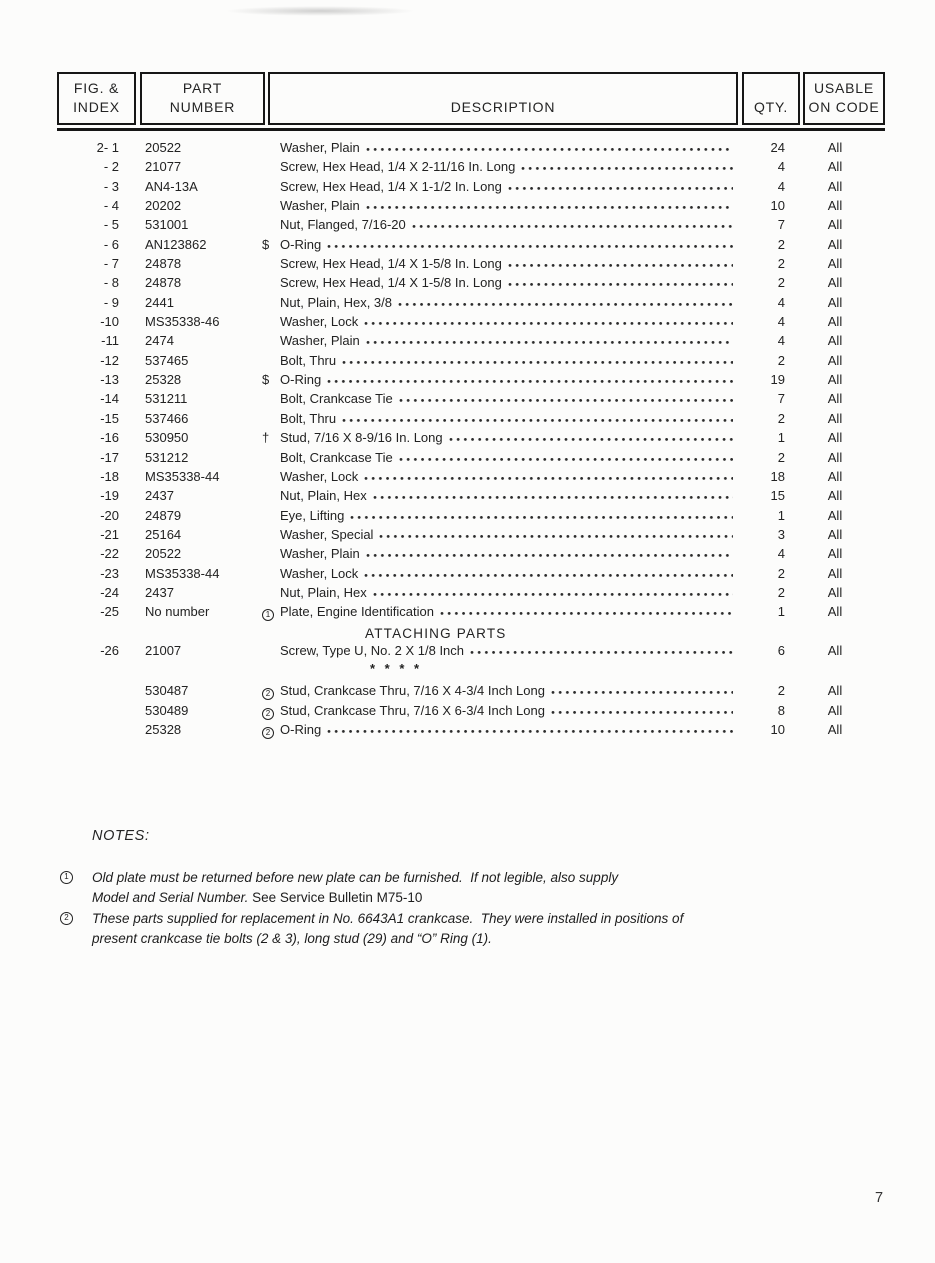 This screenshot has width=935, height=1263. Describe the element at coordinates (167, 360) in the screenshot. I see `part-number-cell: 537465` at that location.